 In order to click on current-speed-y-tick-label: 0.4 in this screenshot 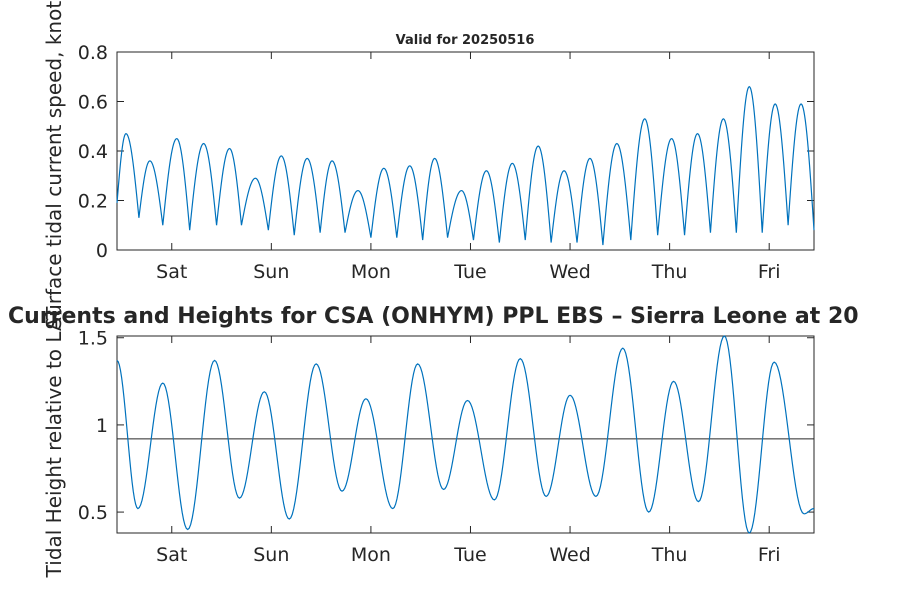, I will do `click(93, 152)`.